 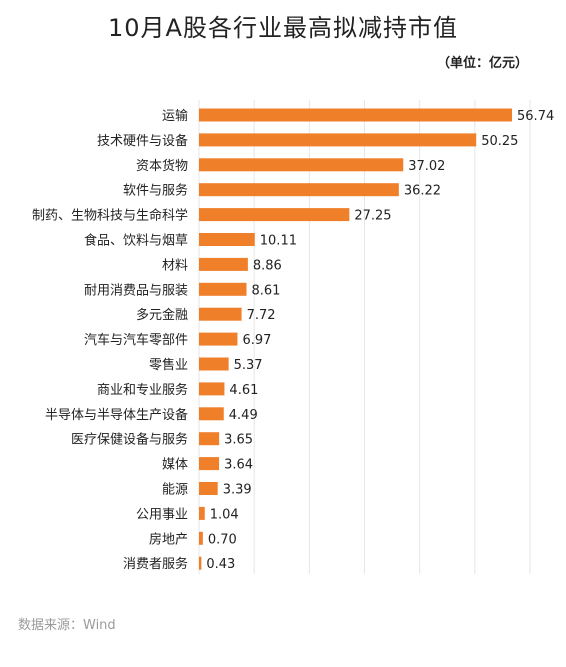 I want to click on value-label: 27.25, so click(x=372, y=216).